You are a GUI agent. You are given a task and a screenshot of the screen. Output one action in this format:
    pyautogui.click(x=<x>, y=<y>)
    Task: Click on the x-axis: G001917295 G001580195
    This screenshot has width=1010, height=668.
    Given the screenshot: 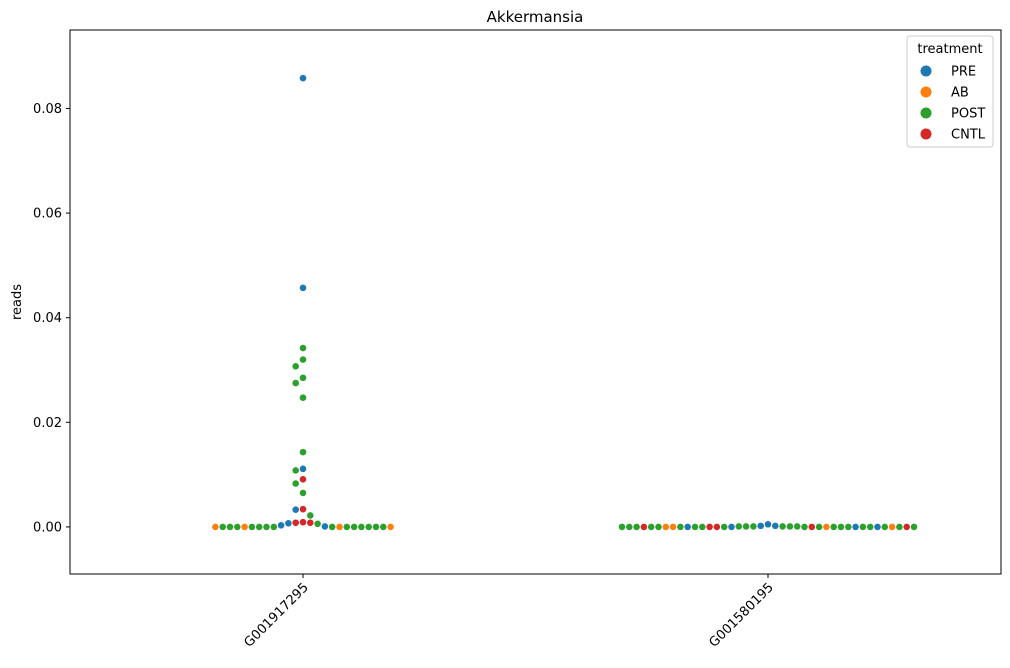 What is the action you would take?
    pyautogui.click(x=509, y=612)
    